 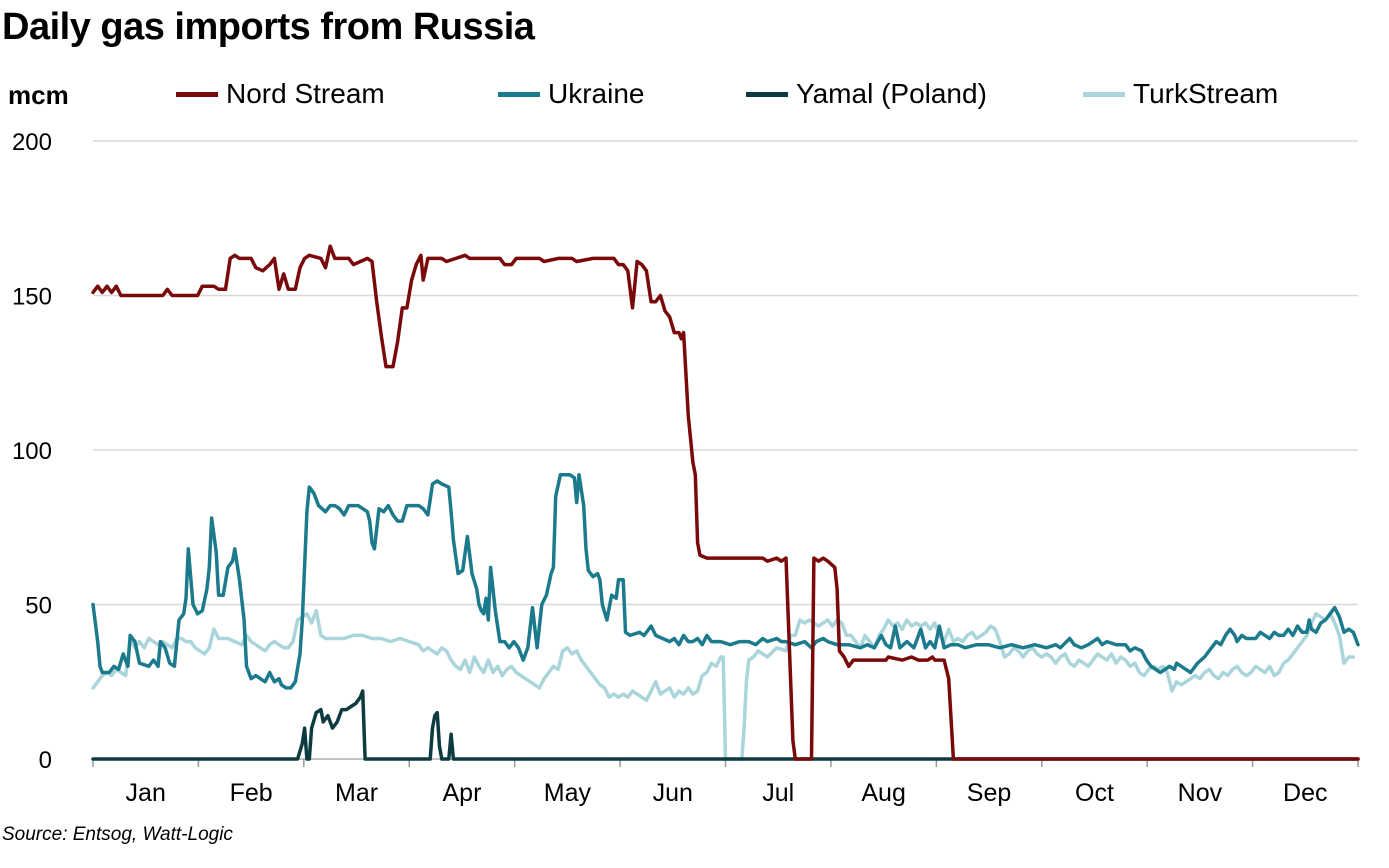 What do you see at coordinates (117, 834) in the screenshot?
I see `source-note: Source: Entsog, Watt-Logic` at bounding box center [117, 834].